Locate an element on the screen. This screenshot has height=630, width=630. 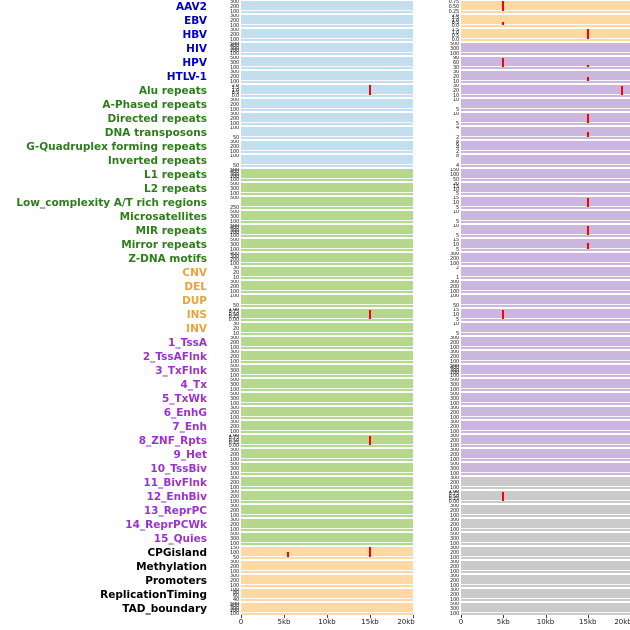
y-tick-label: 10 is located at coordinates (456, 190).